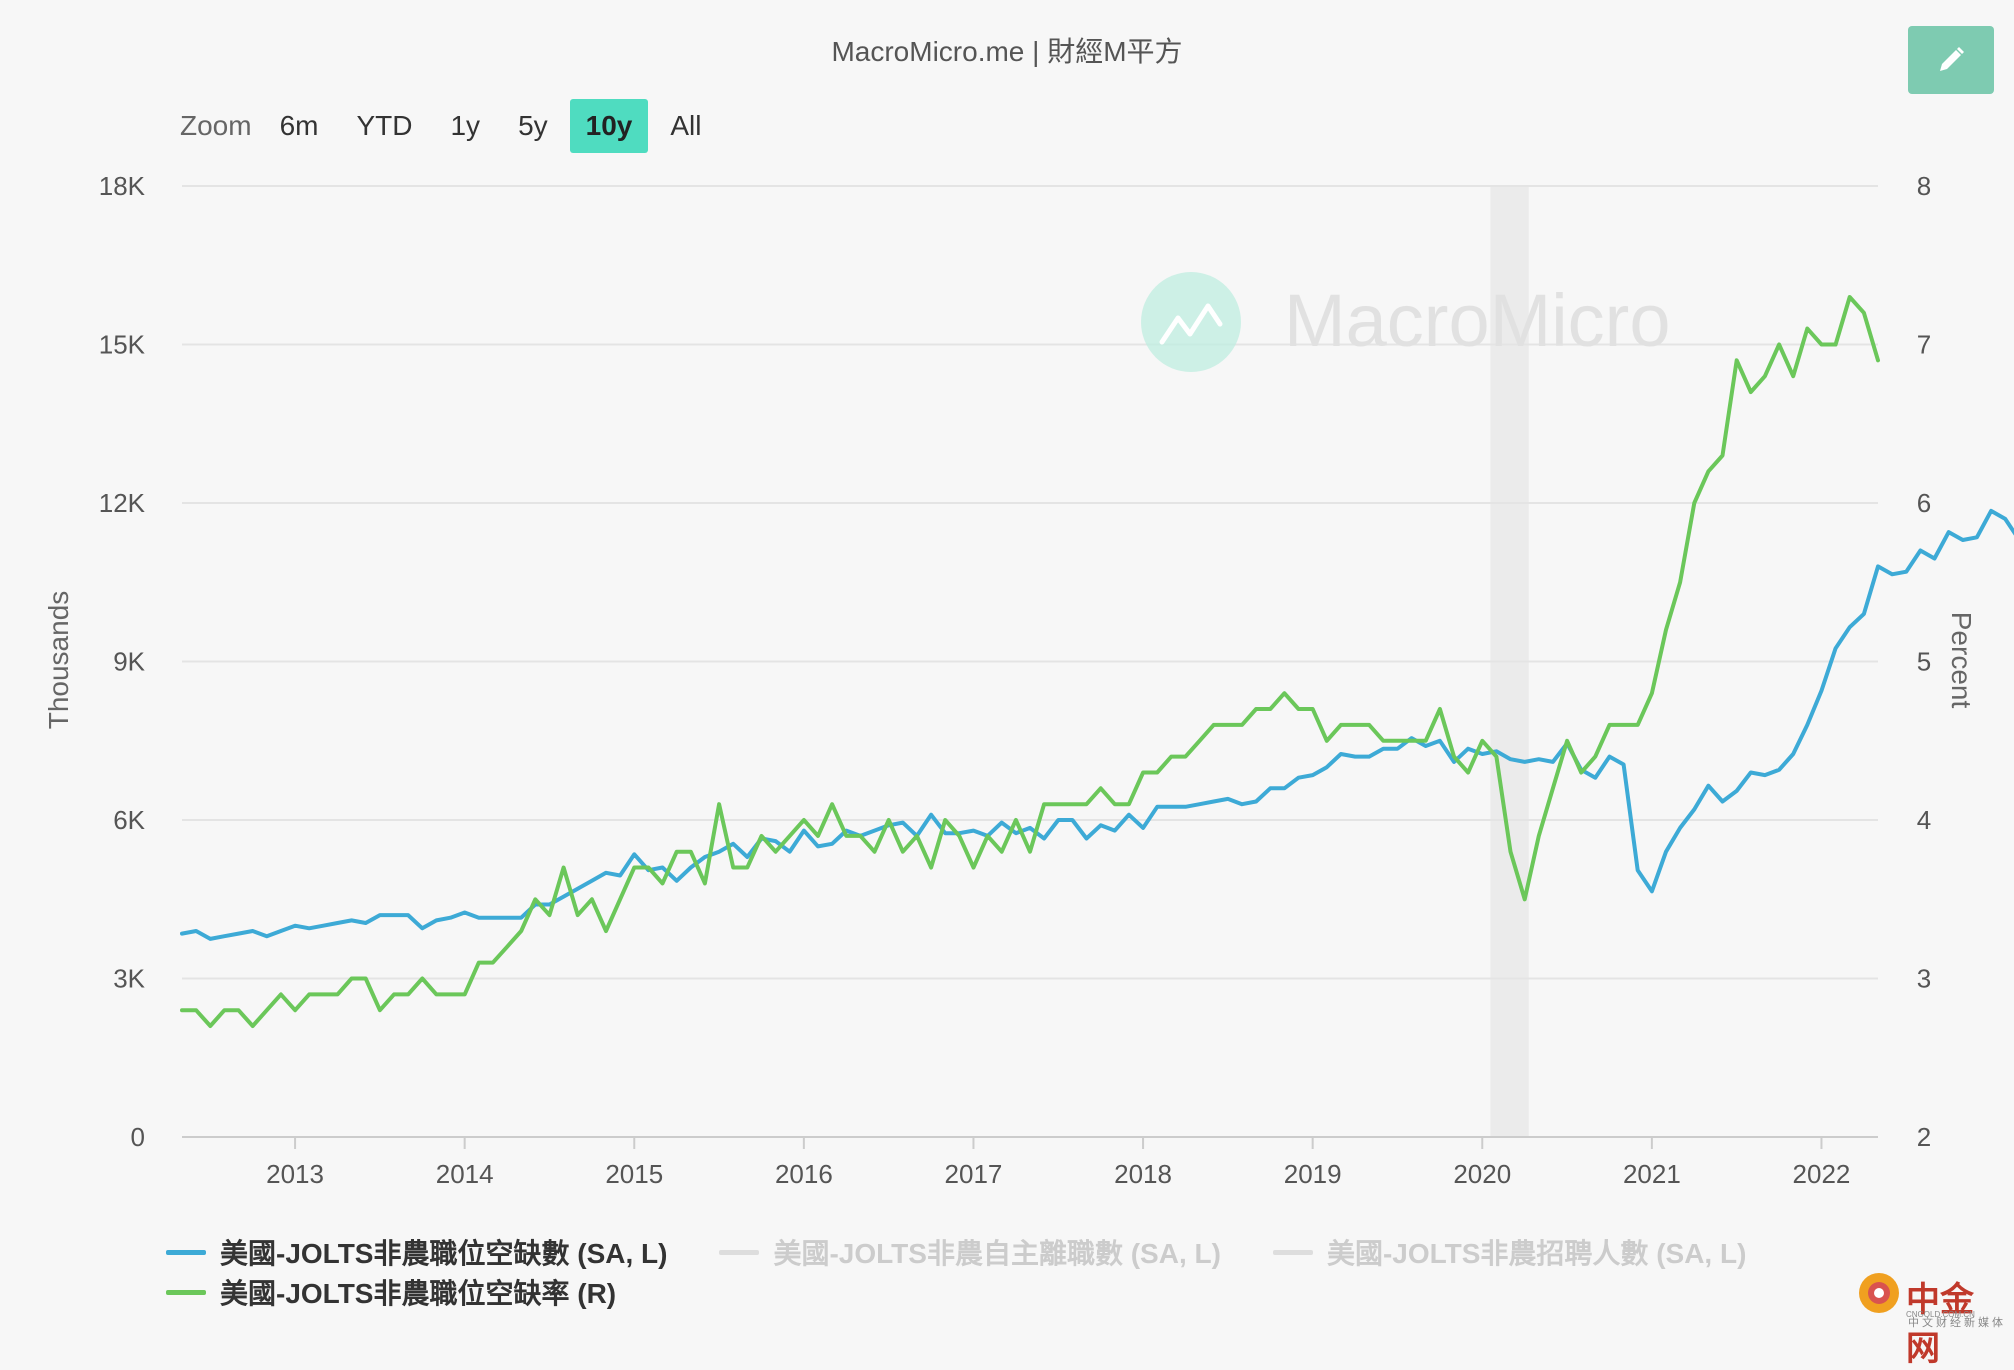  Describe the element at coordinates (997, 1253) in the screenshot. I see `legend-label-quits: 美國-JOLTS非農自主離職數 (SA, L)` at that location.